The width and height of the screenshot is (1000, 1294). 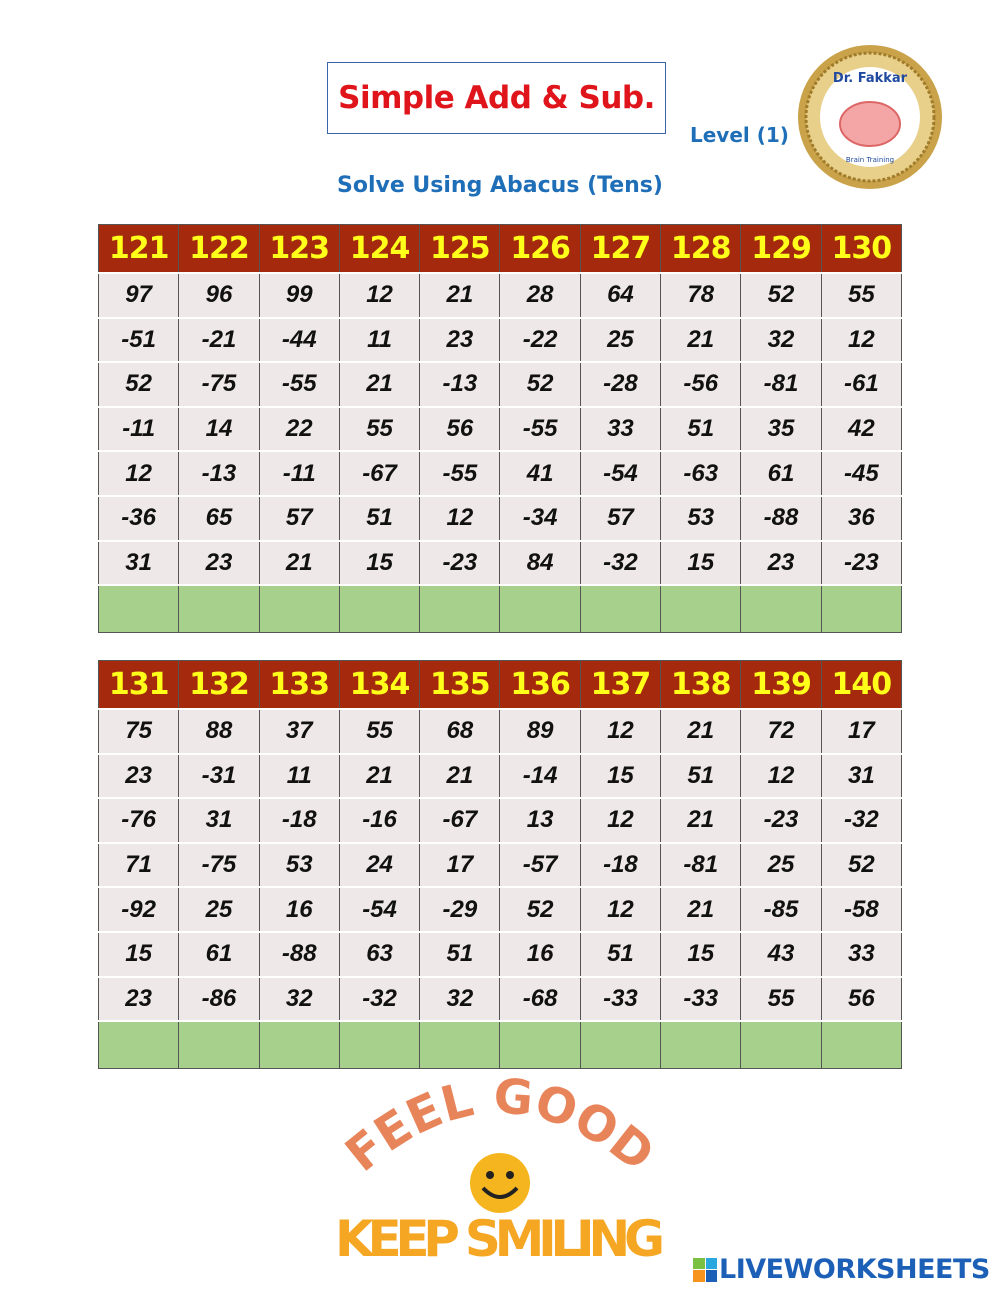 What do you see at coordinates (861, 954) in the screenshot?
I see `number-cell: 33` at bounding box center [861, 954].